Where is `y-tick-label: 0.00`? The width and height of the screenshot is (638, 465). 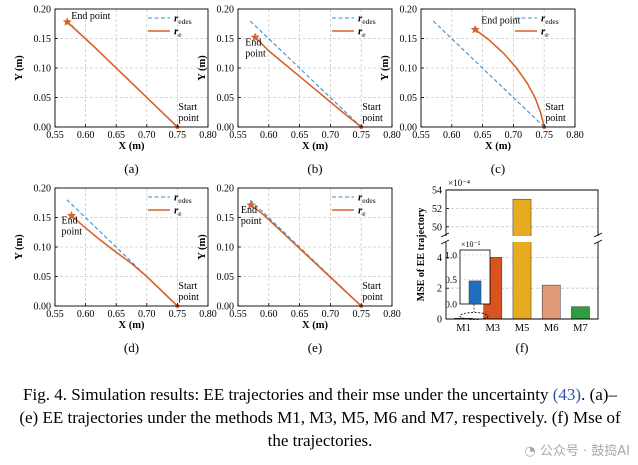
y-tick-label: 0.00 is located at coordinates (226, 128).